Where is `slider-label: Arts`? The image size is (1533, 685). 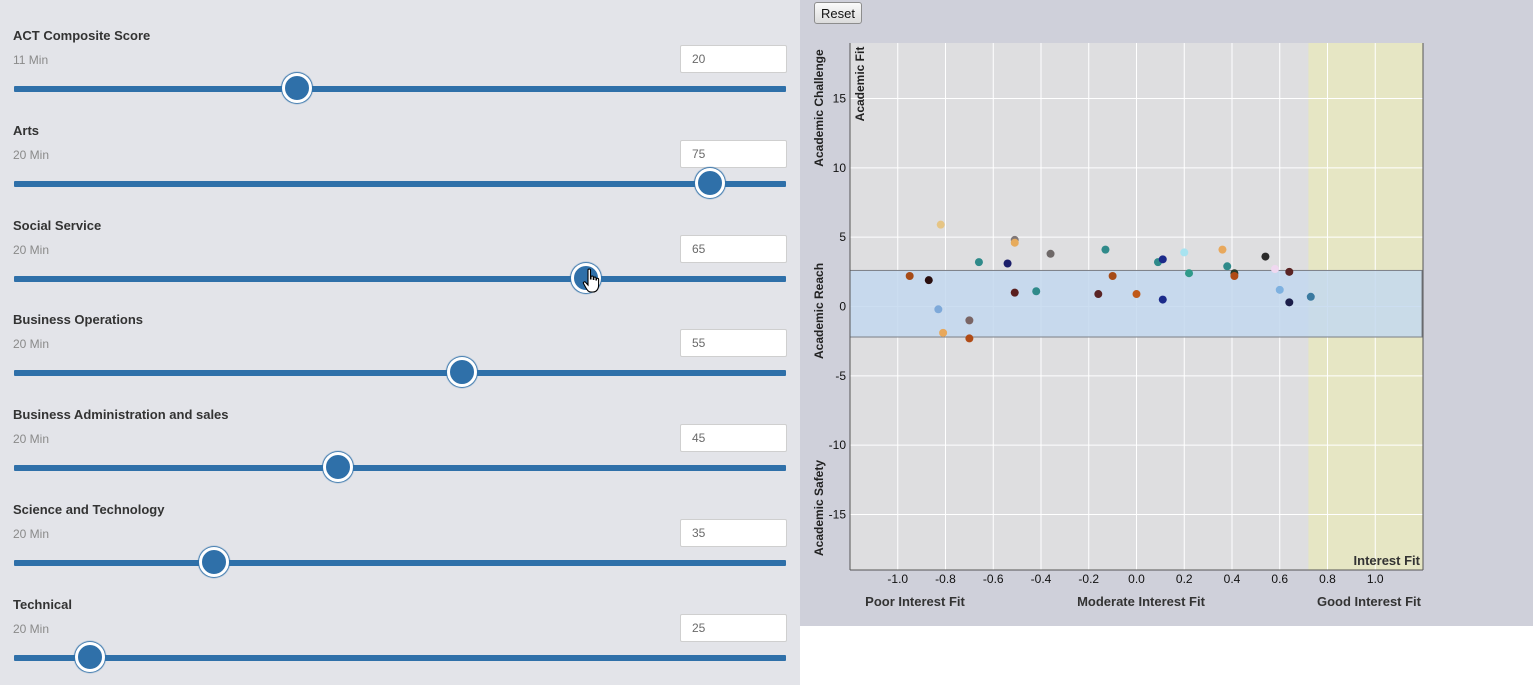
slider-label: Arts is located at coordinates (26, 130).